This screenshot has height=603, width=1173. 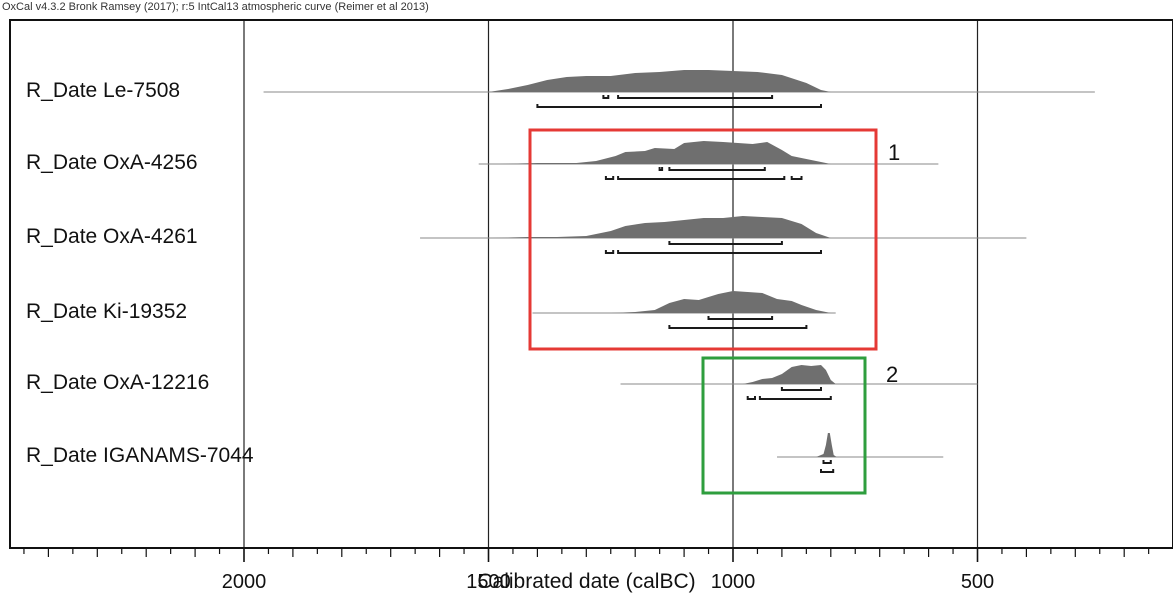 What do you see at coordinates (586, 581) in the screenshot?
I see `x-axis-label: Calibrated date (calBC)` at bounding box center [586, 581].